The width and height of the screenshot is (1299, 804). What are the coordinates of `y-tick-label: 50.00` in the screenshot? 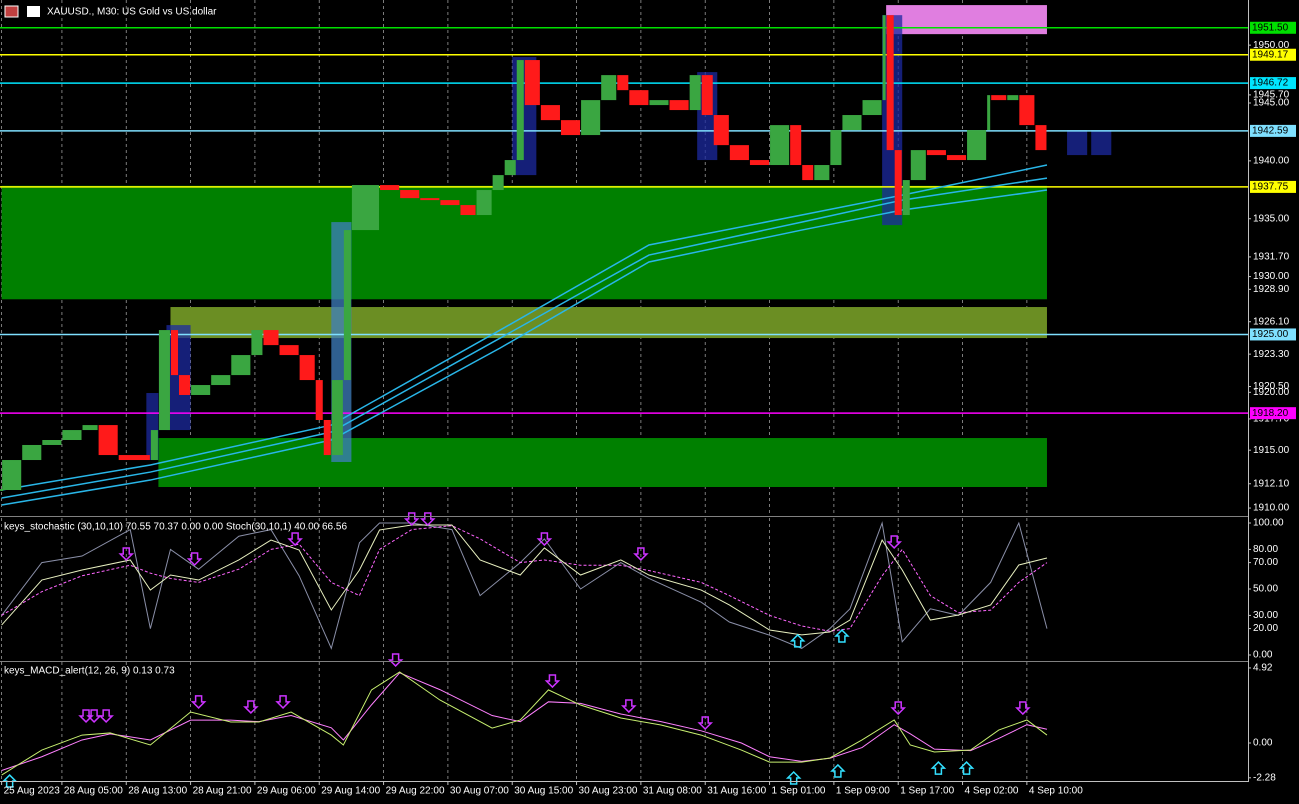 It's located at (1265, 589).